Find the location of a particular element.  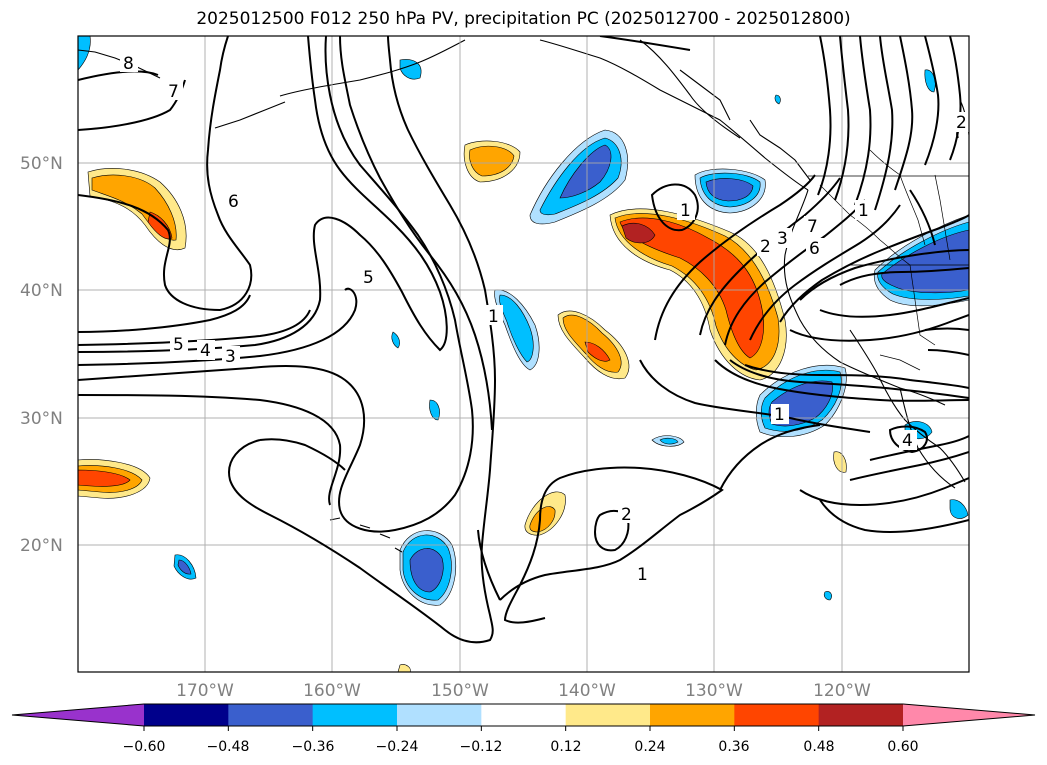

colorbar-tick-label: 0.36 is located at coordinates (733, 747).